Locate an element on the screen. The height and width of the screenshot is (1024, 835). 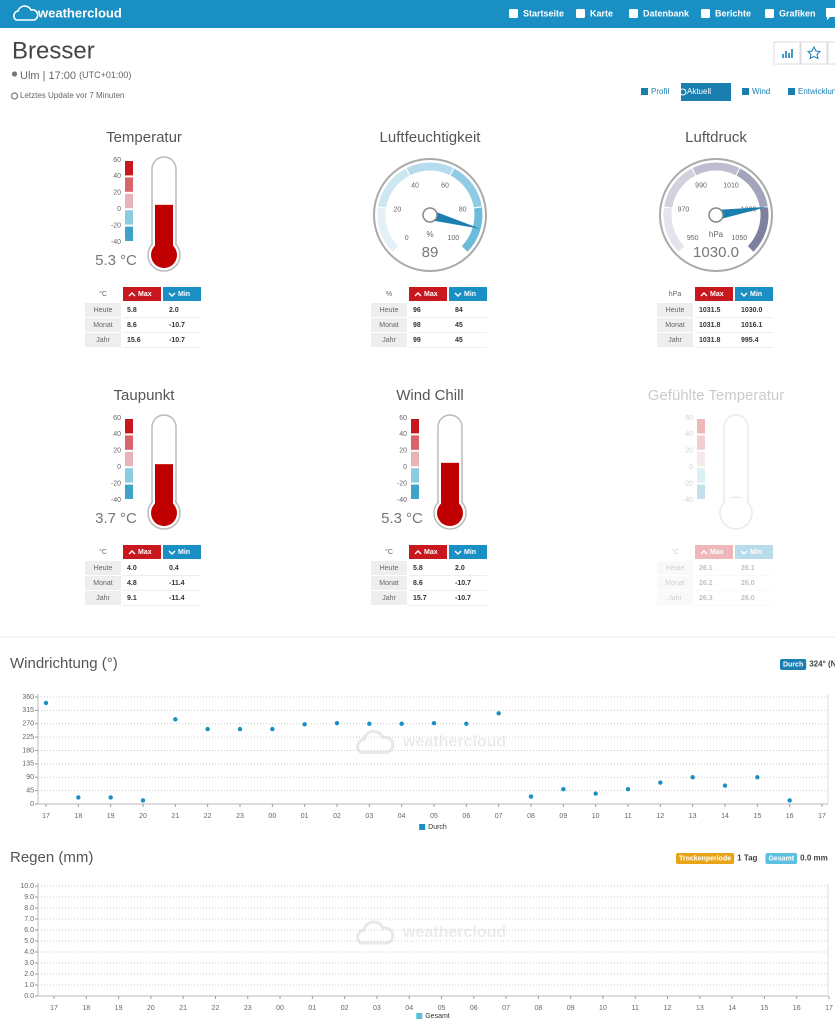
max-cell: 1031.8 is located at coordinates (710, 340).